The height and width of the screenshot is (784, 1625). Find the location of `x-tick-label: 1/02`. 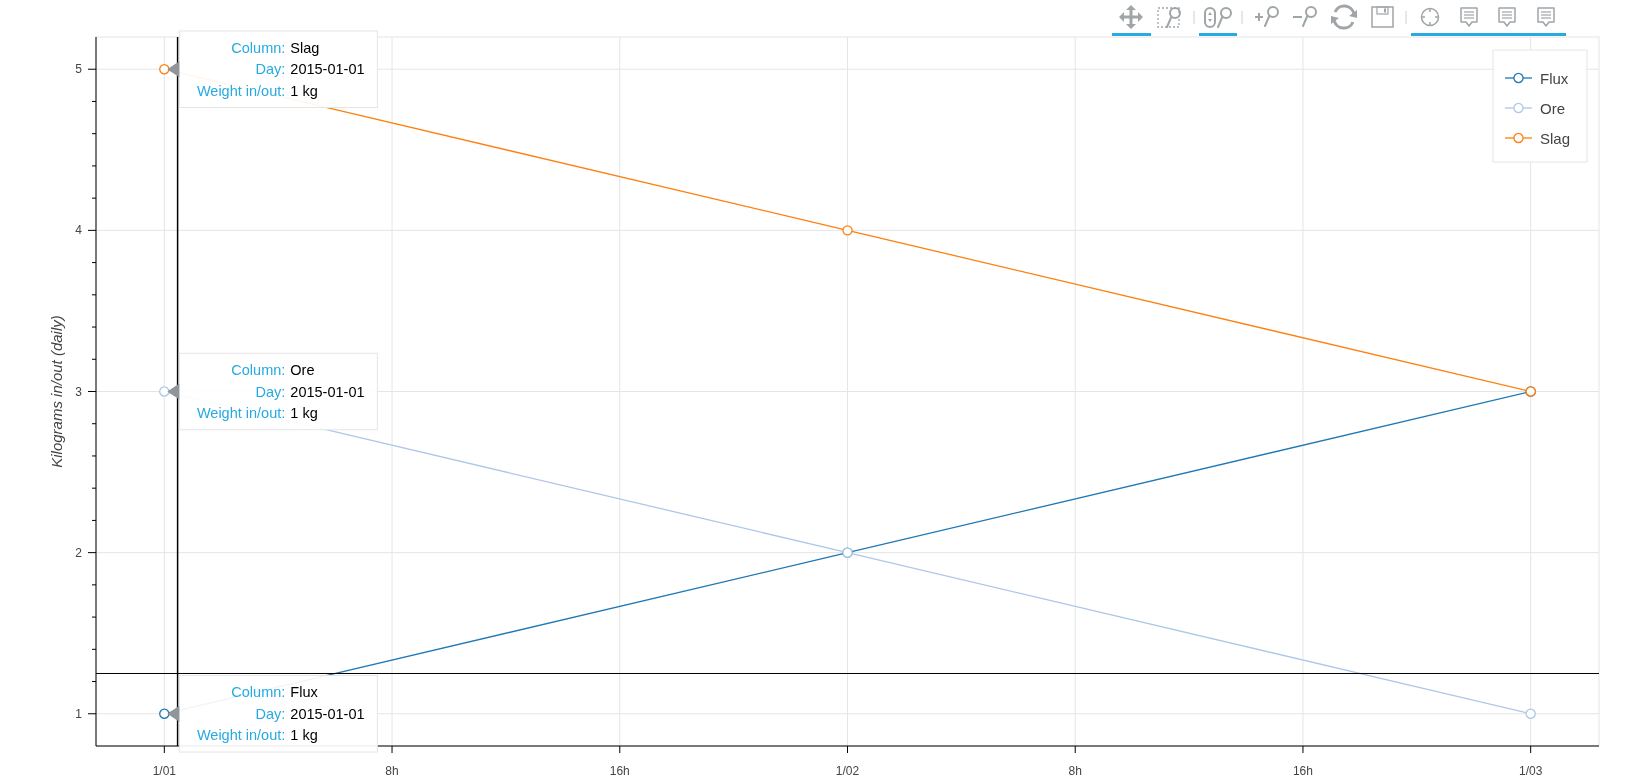

x-tick-label: 1/02 is located at coordinates (847, 771).